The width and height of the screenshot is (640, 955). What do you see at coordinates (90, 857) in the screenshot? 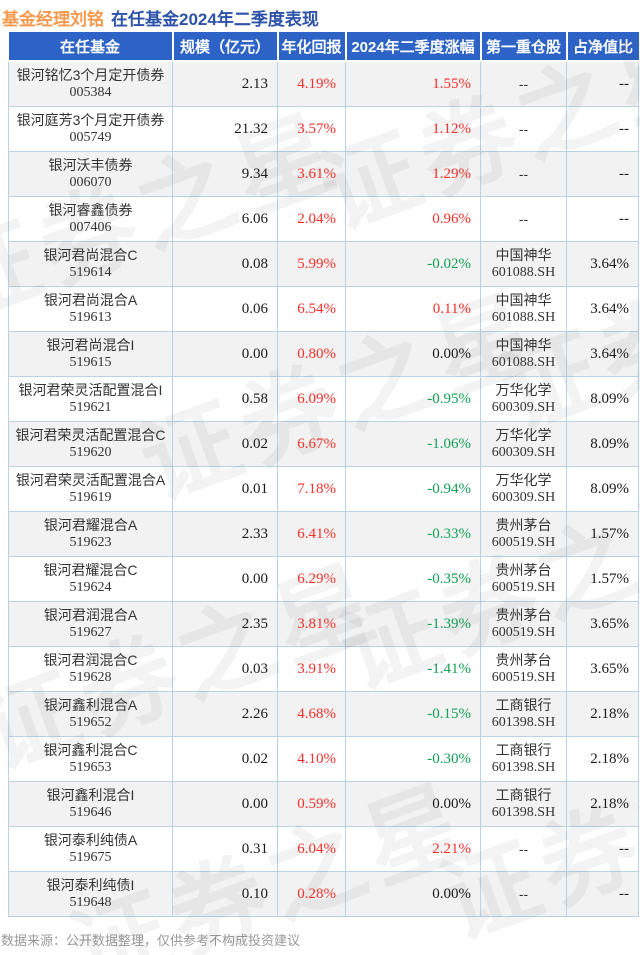
I see `fund-code: 519675` at bounding box center [90, 857].